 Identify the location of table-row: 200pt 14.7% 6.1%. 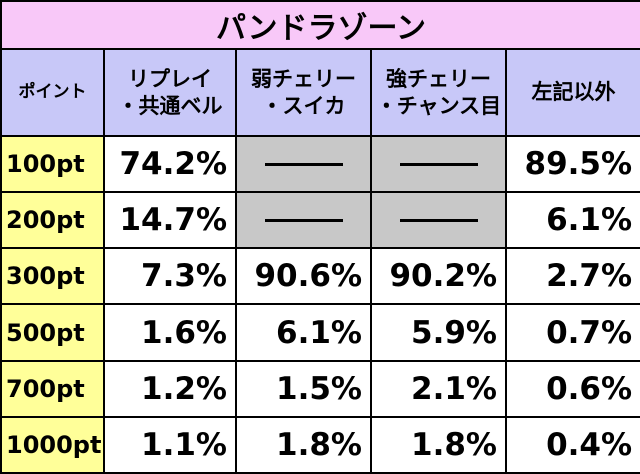
(320, 220).